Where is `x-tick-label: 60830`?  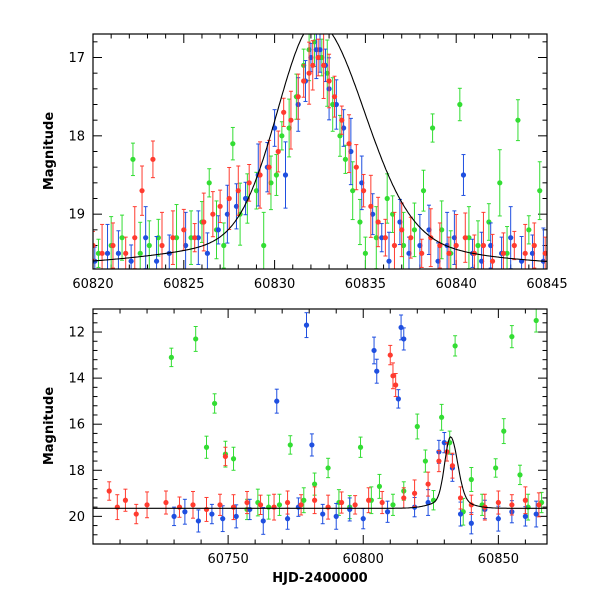 x-tick-label: 60830 is located at coordinates (274, 284).